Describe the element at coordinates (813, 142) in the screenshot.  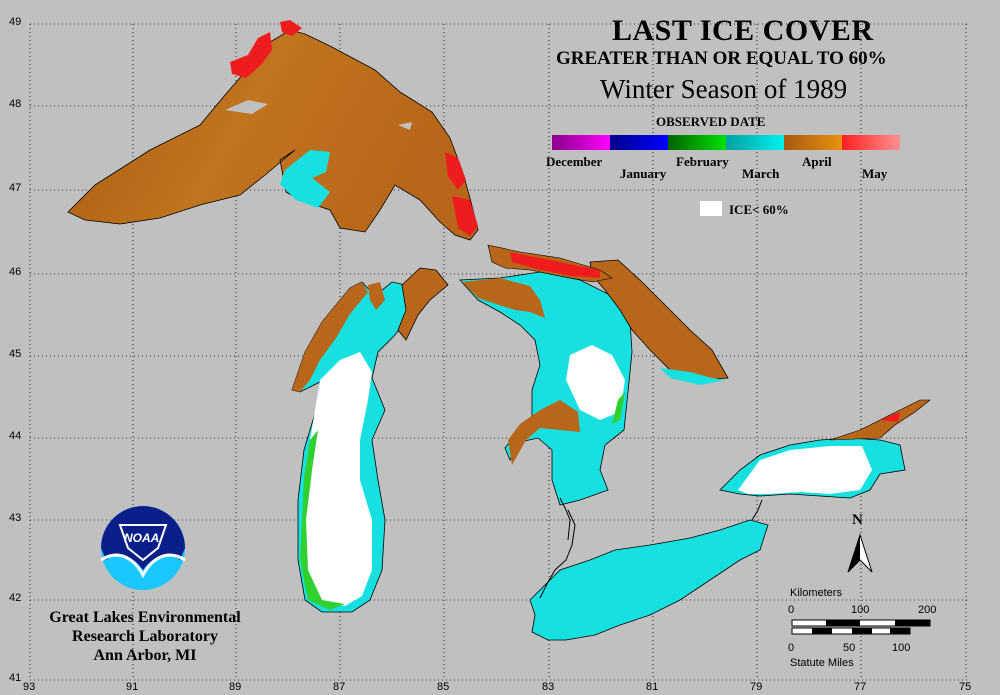
I see `legend-swatch-april` at that location.